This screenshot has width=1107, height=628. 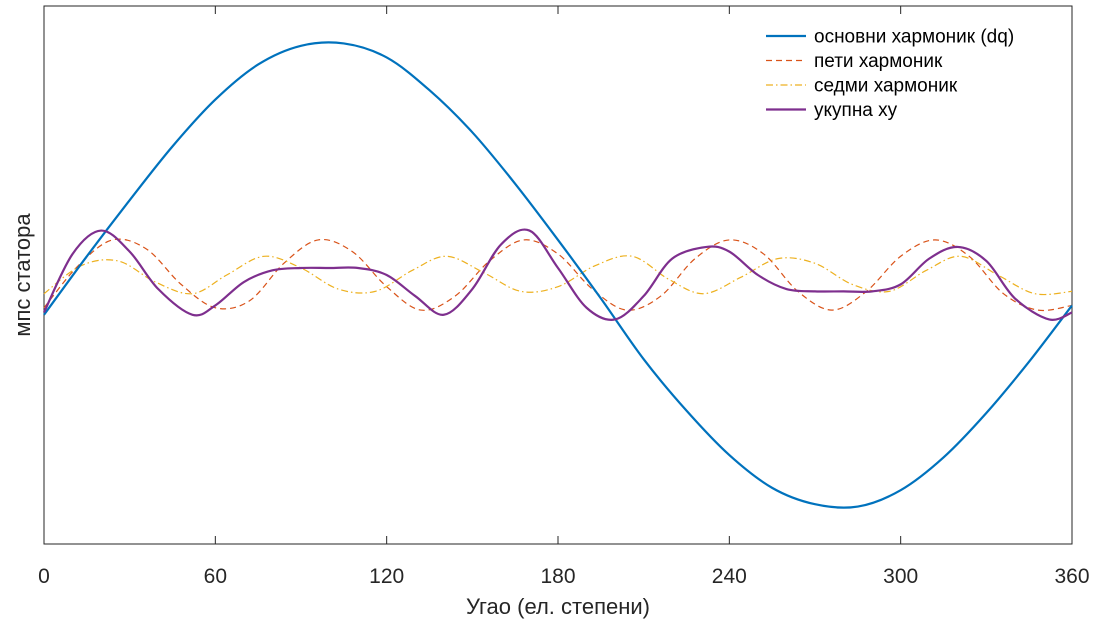 I want to click on x-tick-label: 60, so click(x=215, y=576).